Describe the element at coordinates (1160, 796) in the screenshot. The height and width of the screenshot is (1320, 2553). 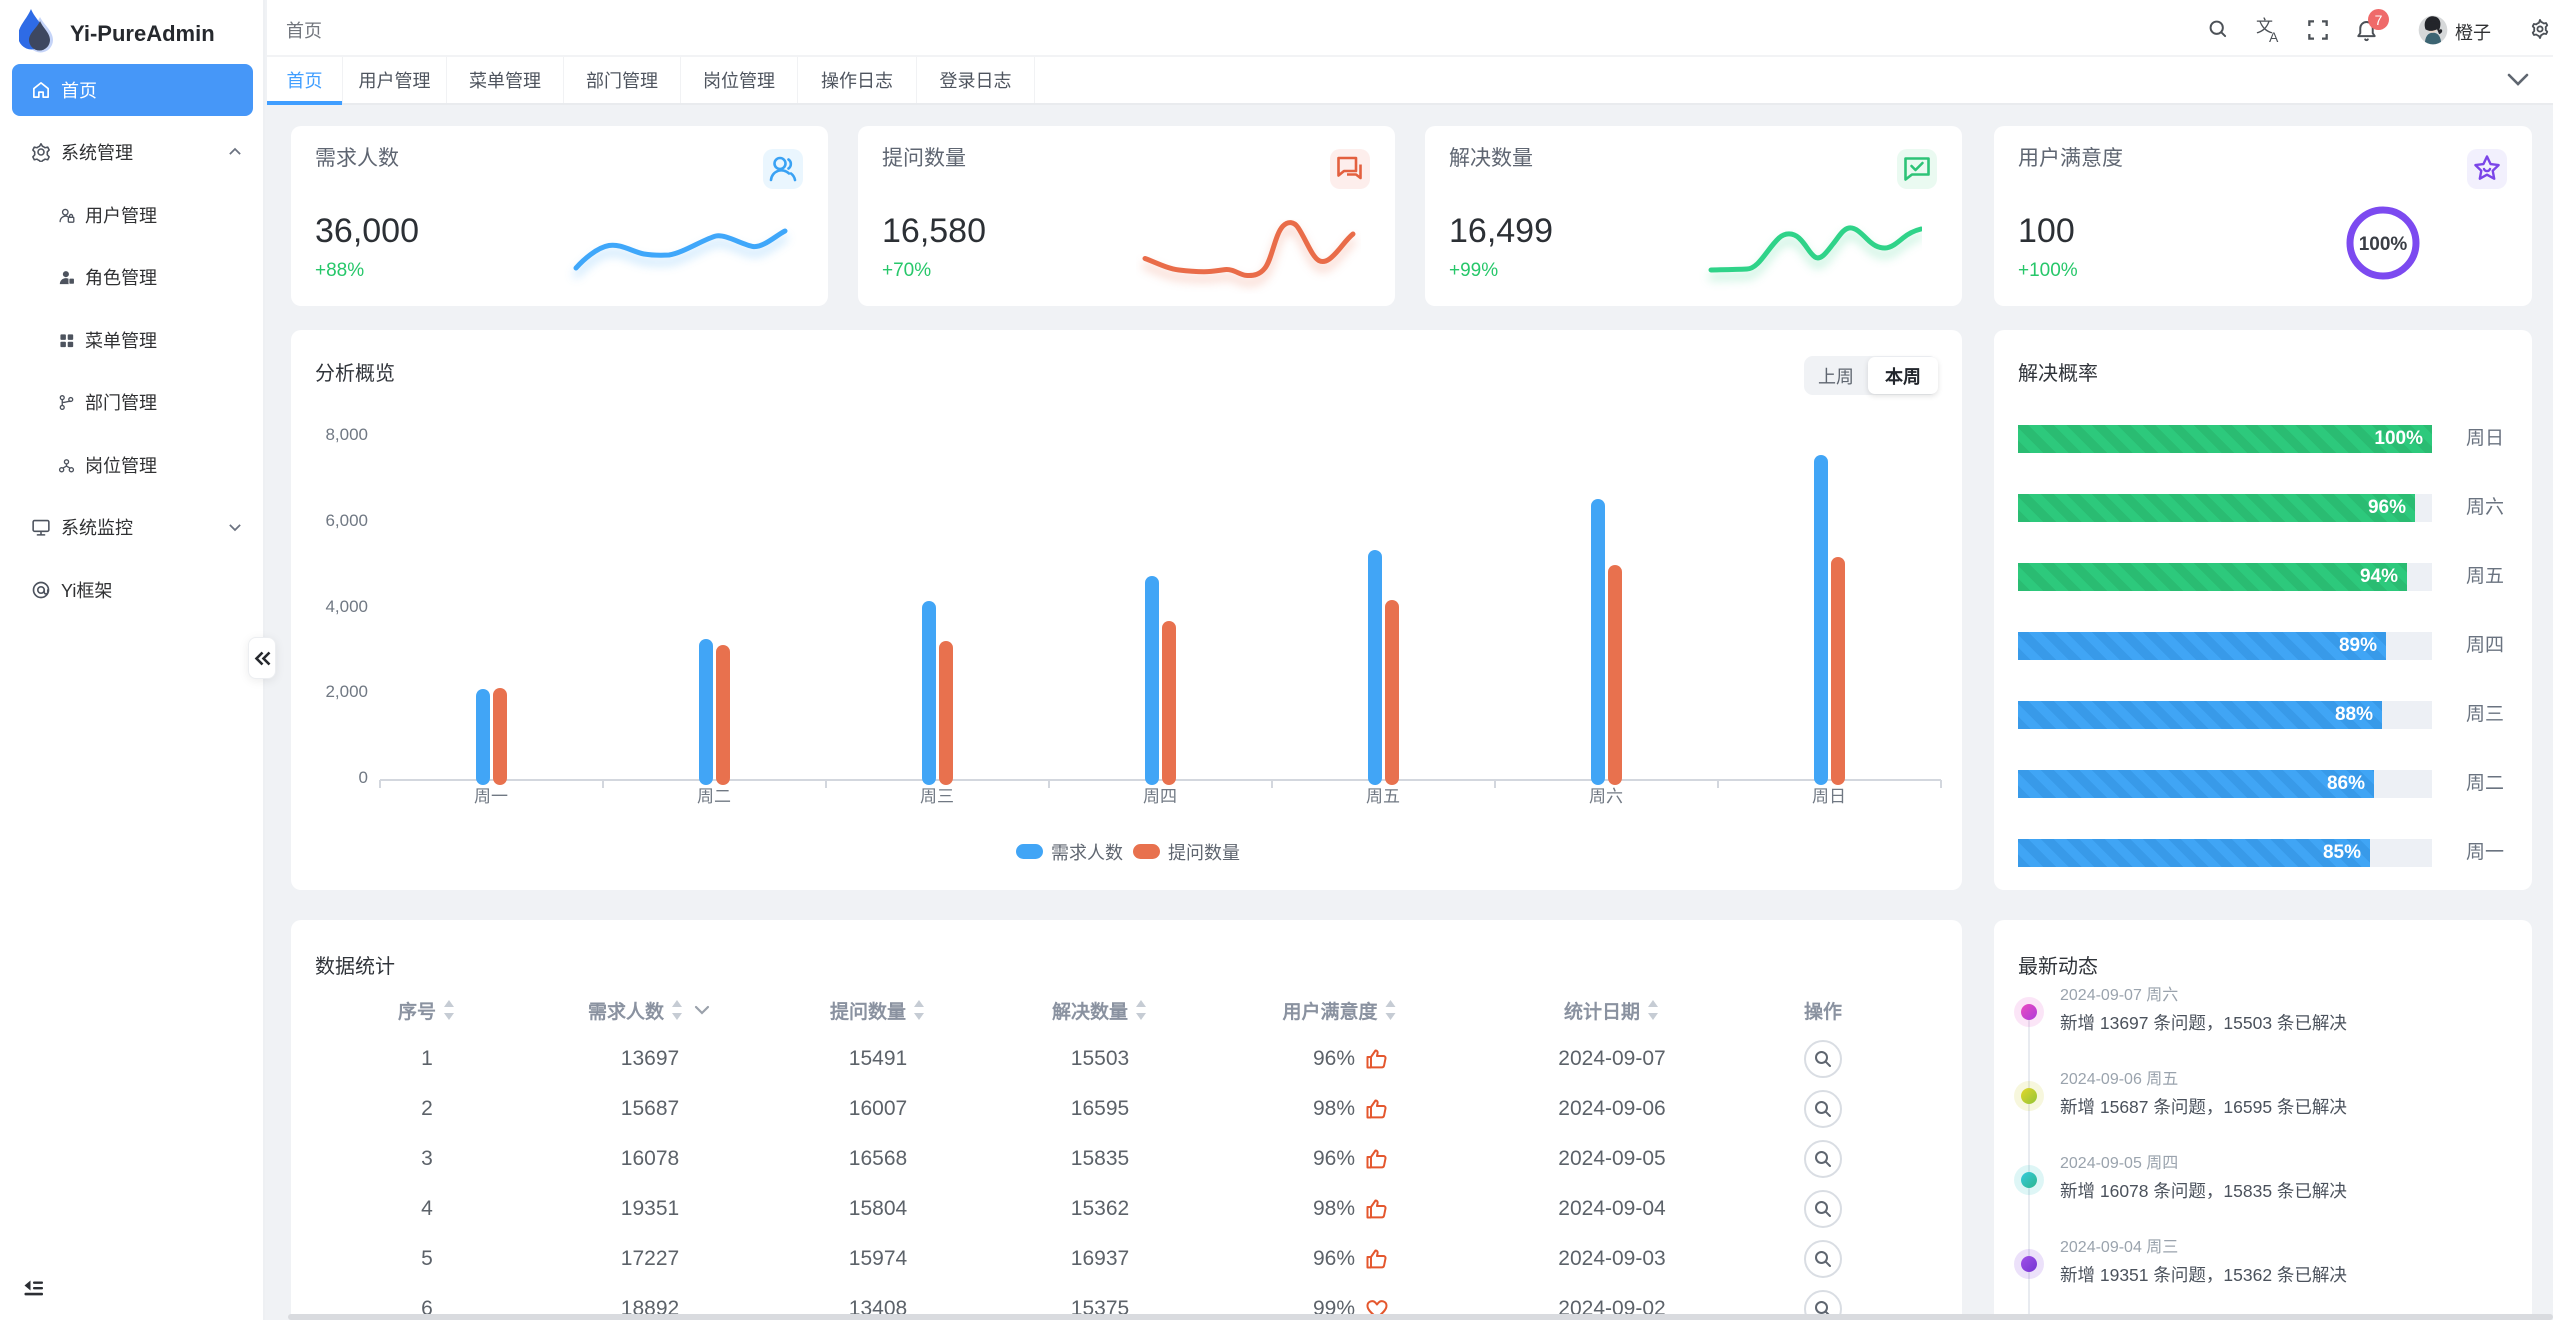
I see `svg-text: 周四` at that location.